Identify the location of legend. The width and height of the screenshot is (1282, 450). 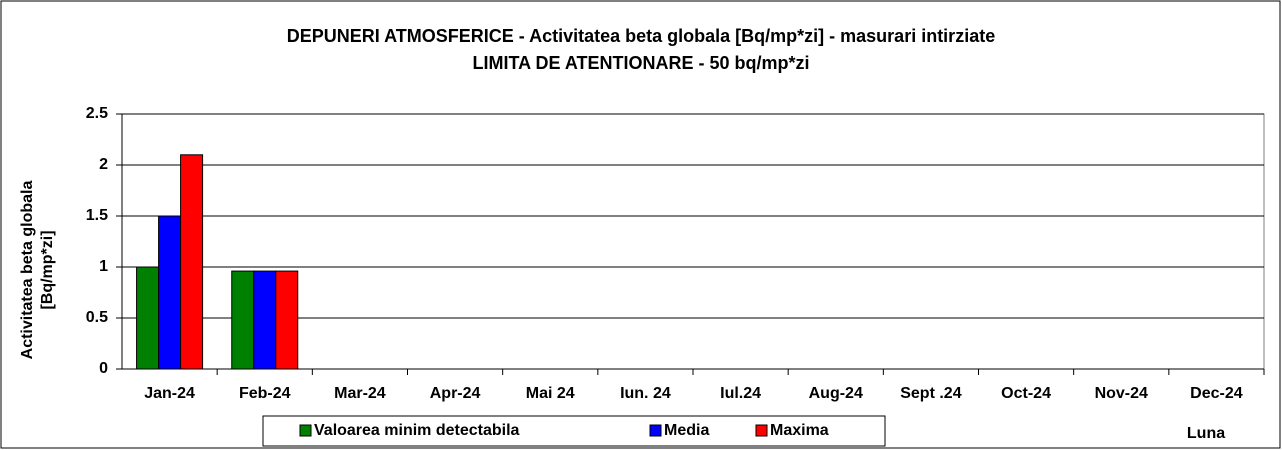
(574, 431).